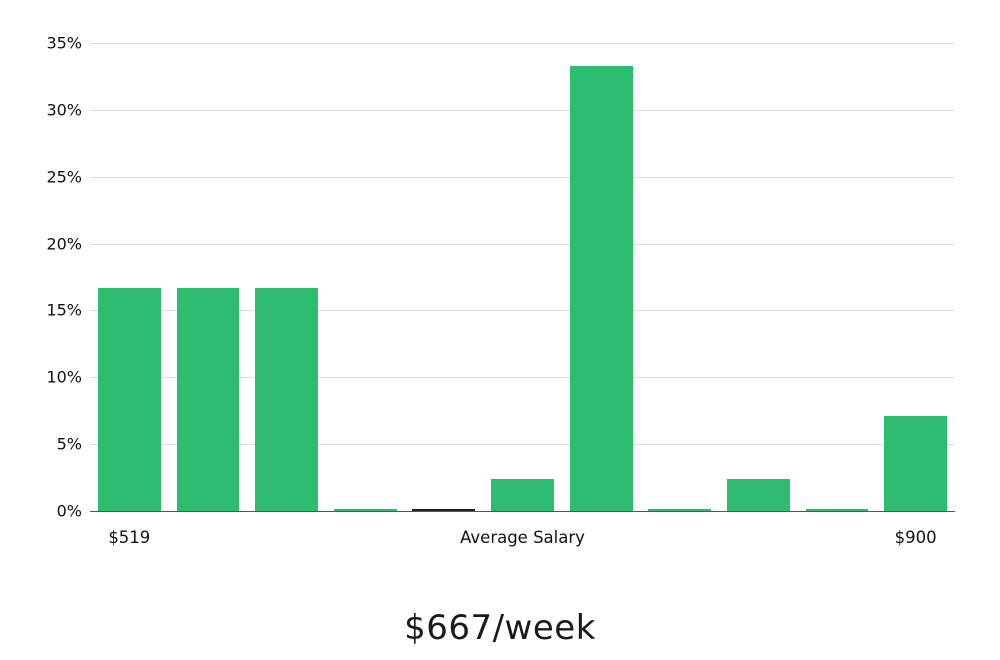 Image resolution: width=1000 pixels, height=660 pixels. I want to click on x-axis-line, so click(522, 511).